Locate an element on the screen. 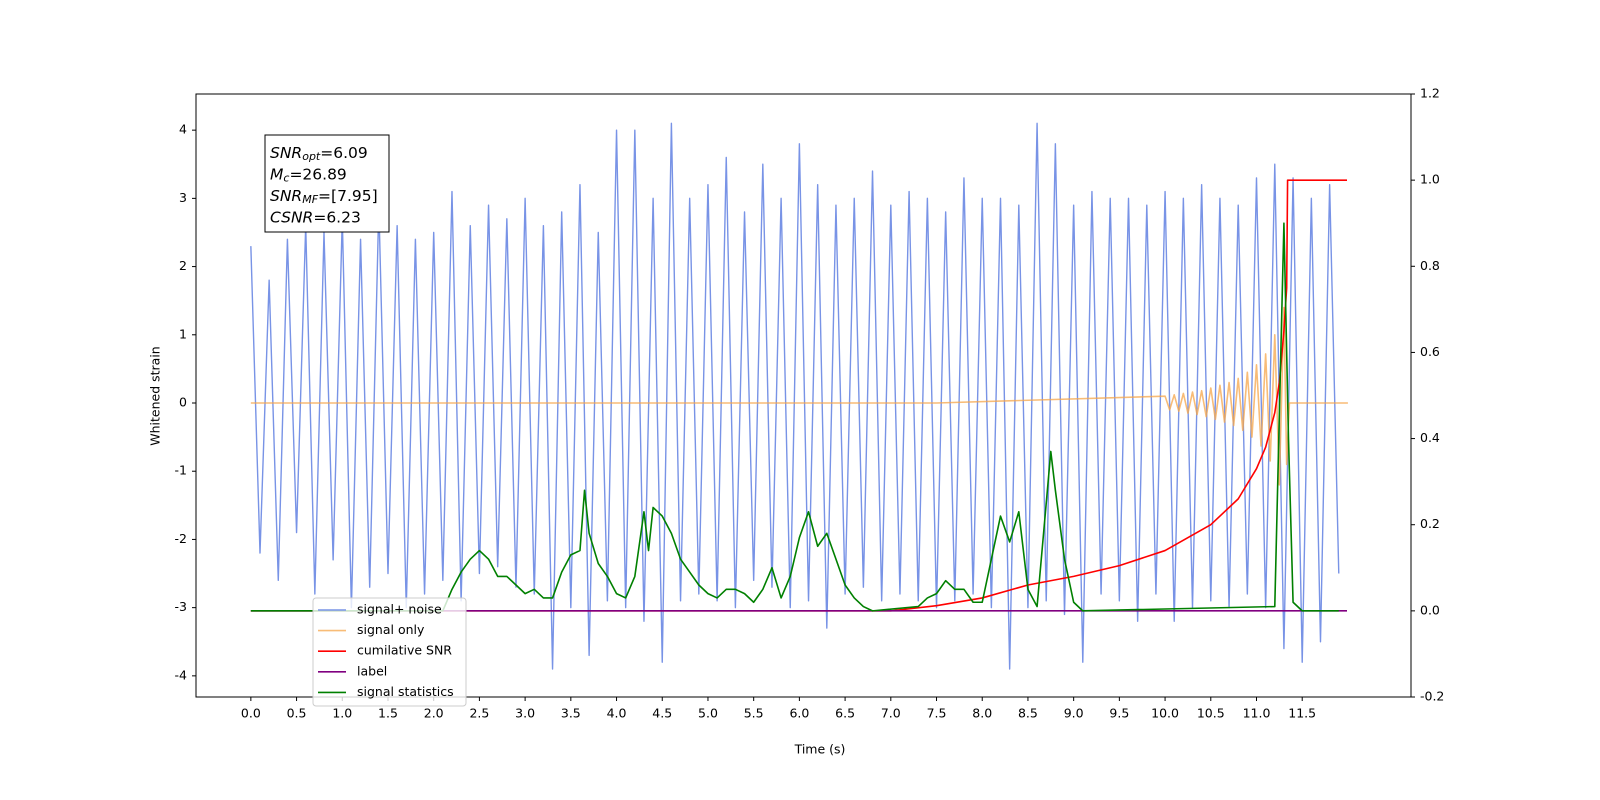  x-tick-label: 9.0 is located at coordinates (1074, 713).